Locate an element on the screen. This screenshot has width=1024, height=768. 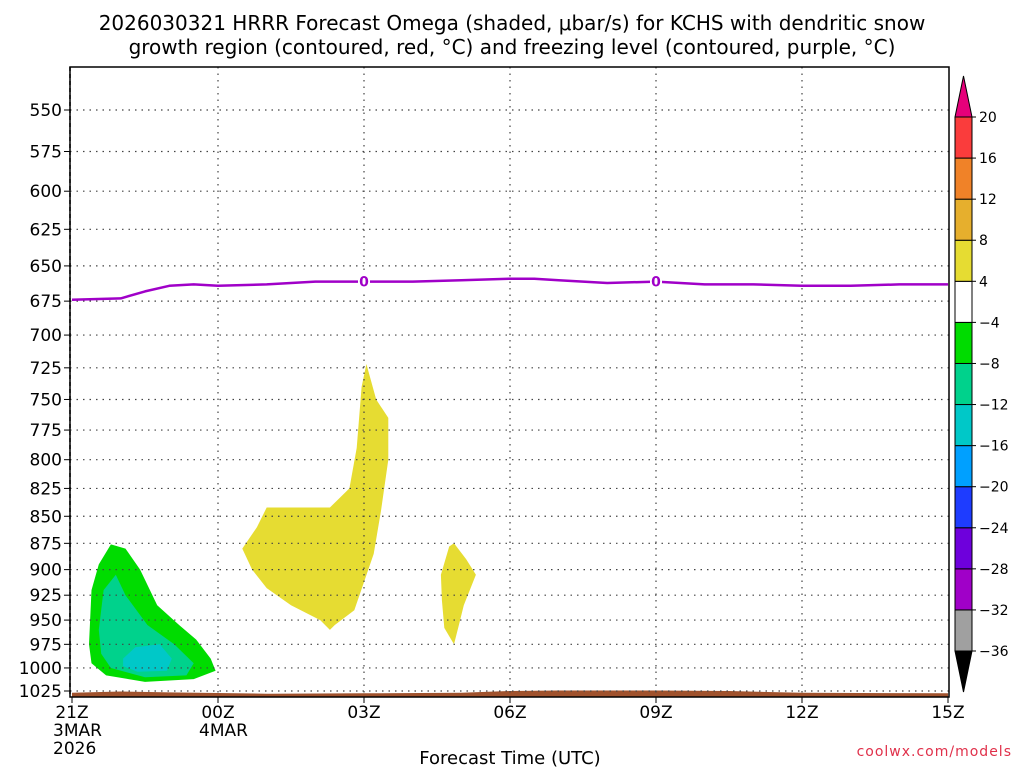
y-tick-label: 750 is located at coordinates (46, 400).